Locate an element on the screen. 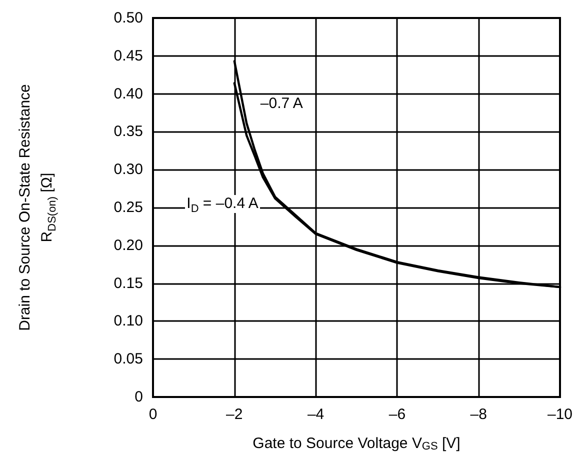  x-tick-label: –6 is located at coordinates (397, 414).